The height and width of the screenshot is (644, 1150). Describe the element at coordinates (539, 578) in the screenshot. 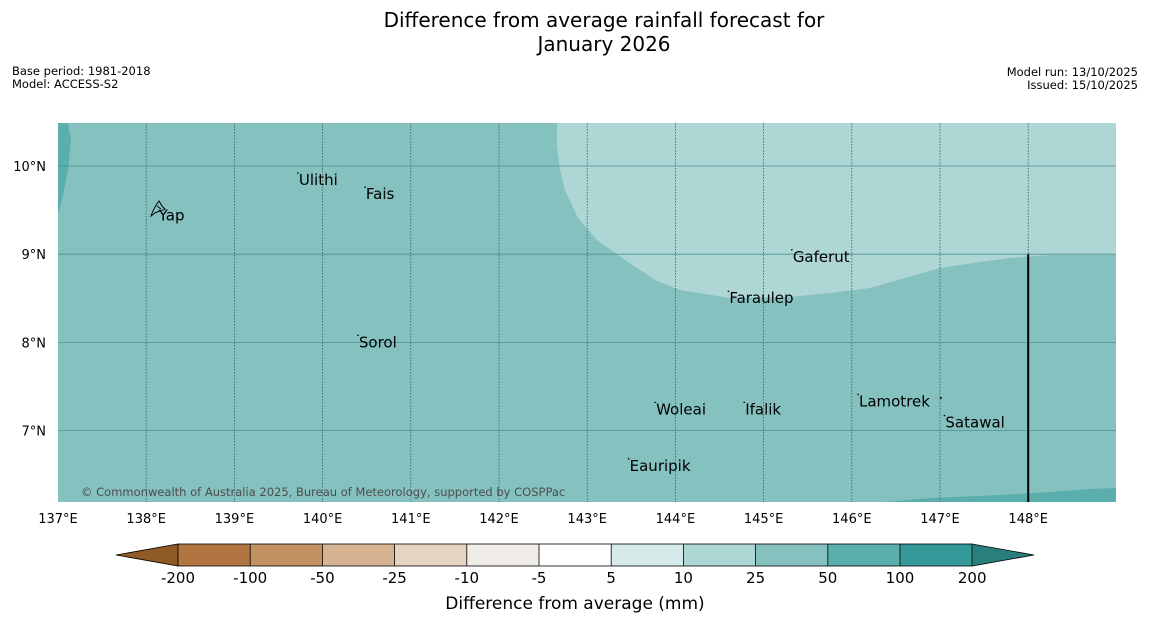

I see `colorbar-tick-label: -5` at that location.